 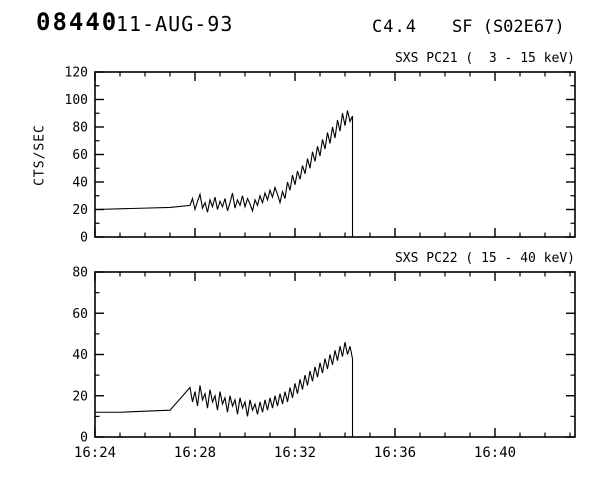 I want to click on goes-class: C4.4, so click(x=394, y=27).